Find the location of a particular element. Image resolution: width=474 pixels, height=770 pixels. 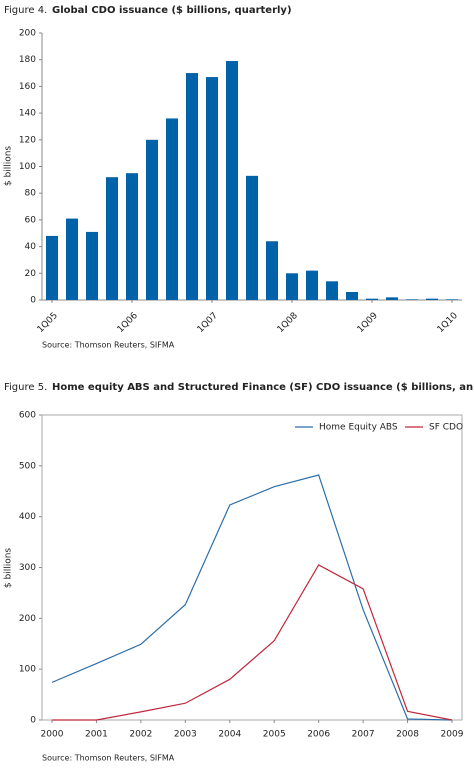

y-tick-label: 140 is located at coordinates (27, 114).